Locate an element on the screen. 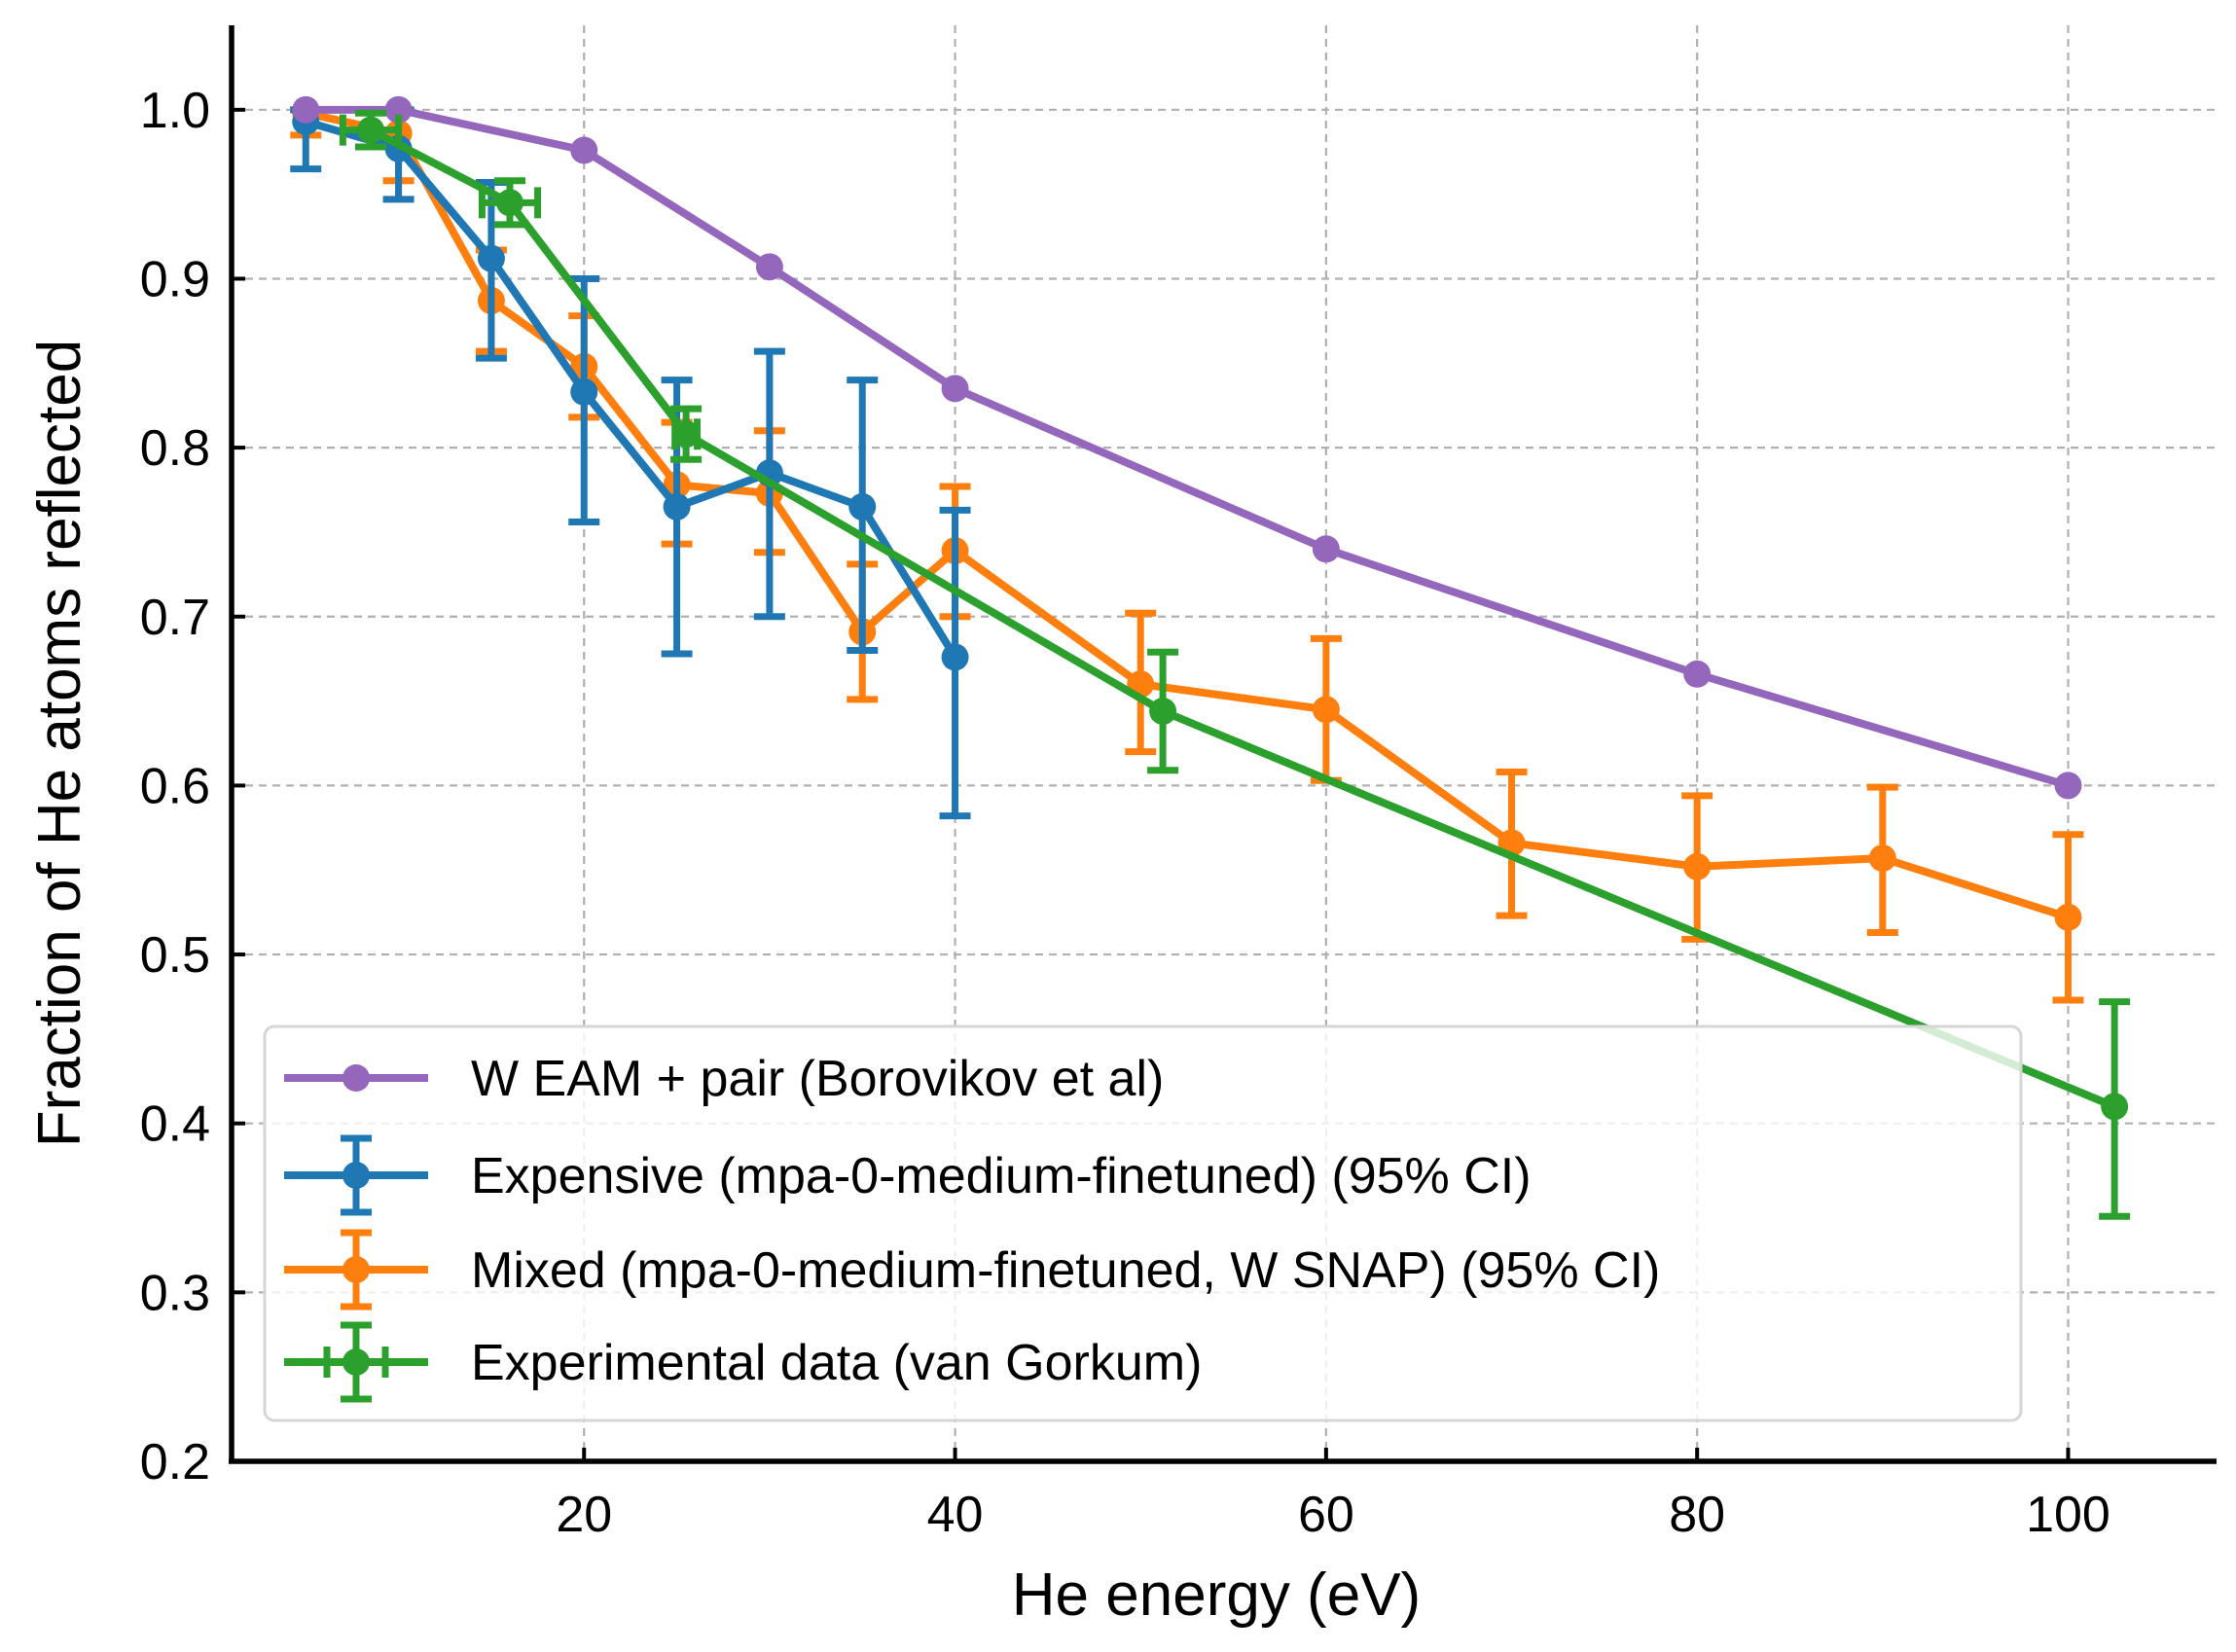 This screenshot has width=2236, height=1652. x-axis-label: He energy (eV) is located at coordinates (1216, 1595).